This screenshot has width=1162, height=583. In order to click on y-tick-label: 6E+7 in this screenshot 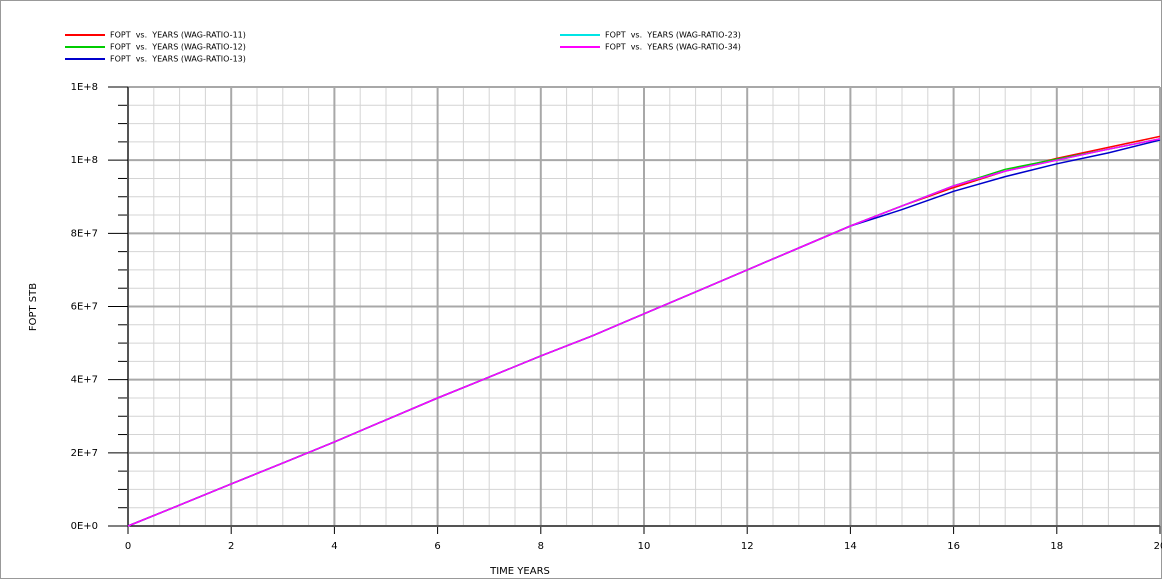, I will do `click(84, 307)`.